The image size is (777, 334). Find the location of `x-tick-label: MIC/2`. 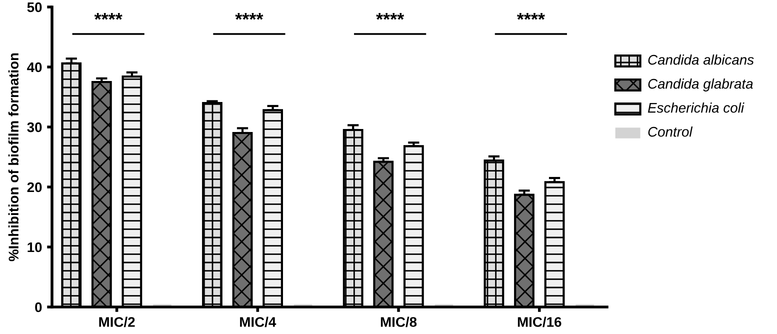

x-tick-label: MIC/2 is located at coordinates (117, 322).